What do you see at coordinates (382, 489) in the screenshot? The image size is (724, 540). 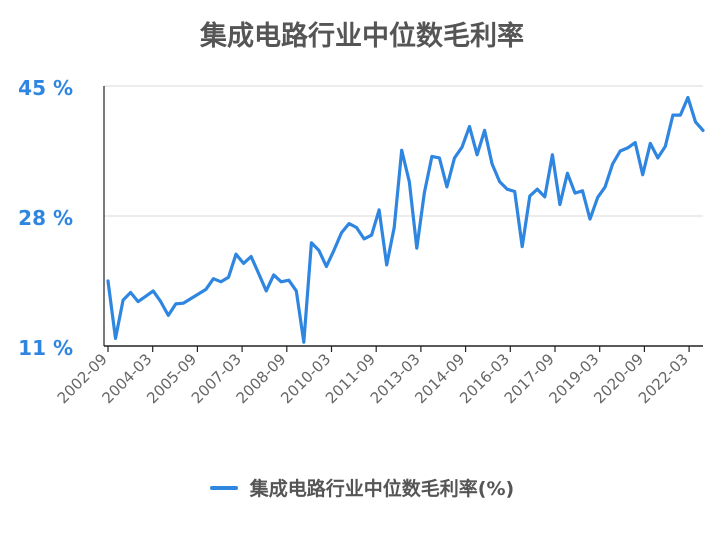 I see `legend-label: 集成电路行业中位数毛利率(%)` at bounding box center [382, 489].